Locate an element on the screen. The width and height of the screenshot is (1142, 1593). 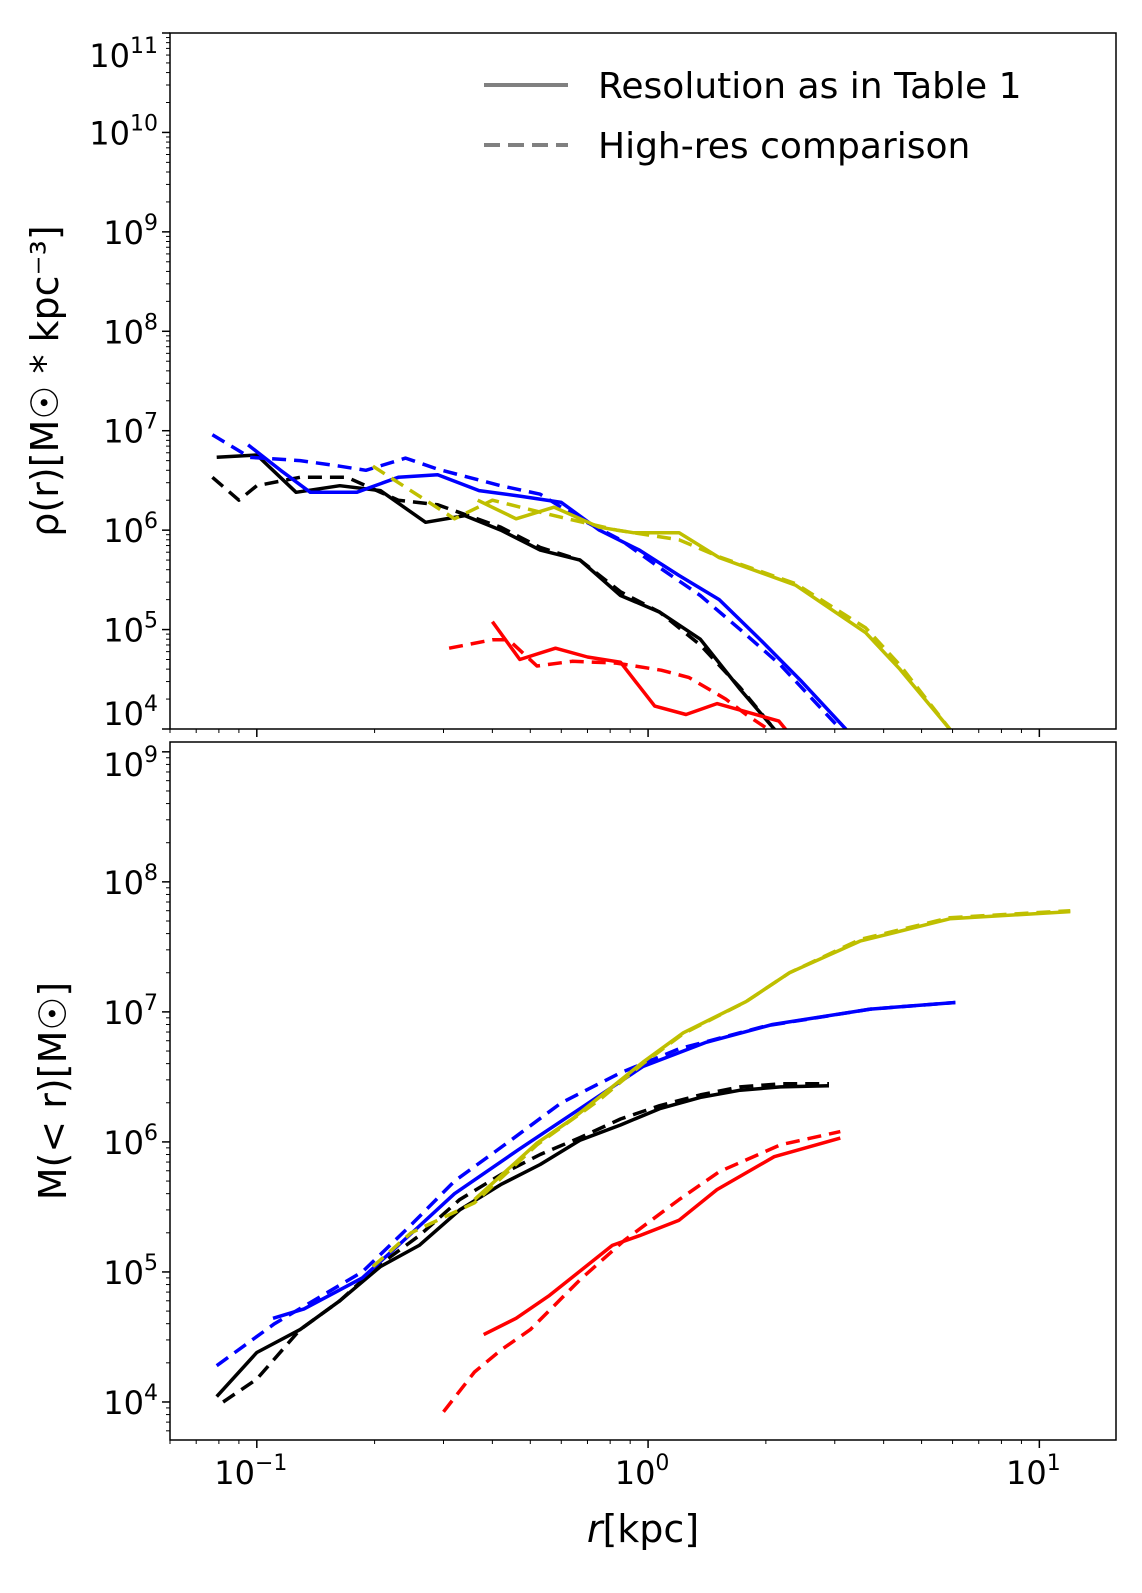
x-tick-label: 10⁰ is located at coordinates (642, 1471).